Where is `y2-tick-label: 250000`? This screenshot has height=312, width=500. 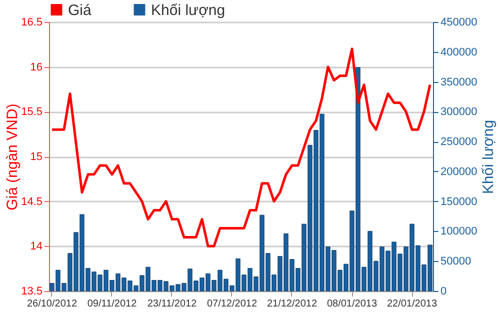
y2-tick-label: 250000 is located at coordinates (459, 142).